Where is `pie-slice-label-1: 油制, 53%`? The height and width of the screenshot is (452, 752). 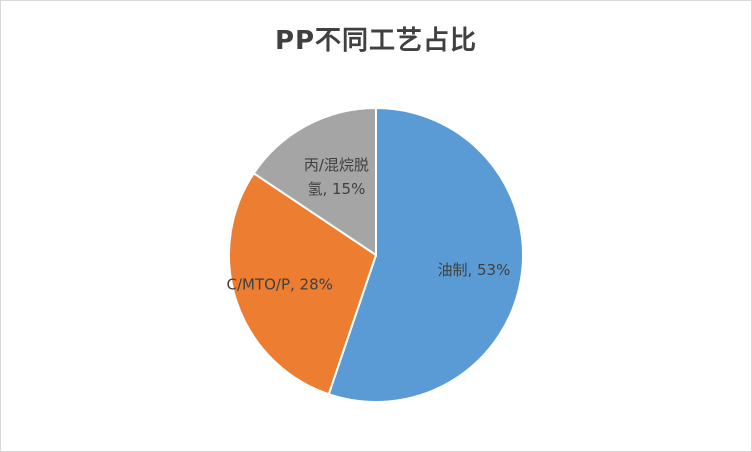
pie-slice-label-1: 油制, 53% is located at coordinates (473, 270).